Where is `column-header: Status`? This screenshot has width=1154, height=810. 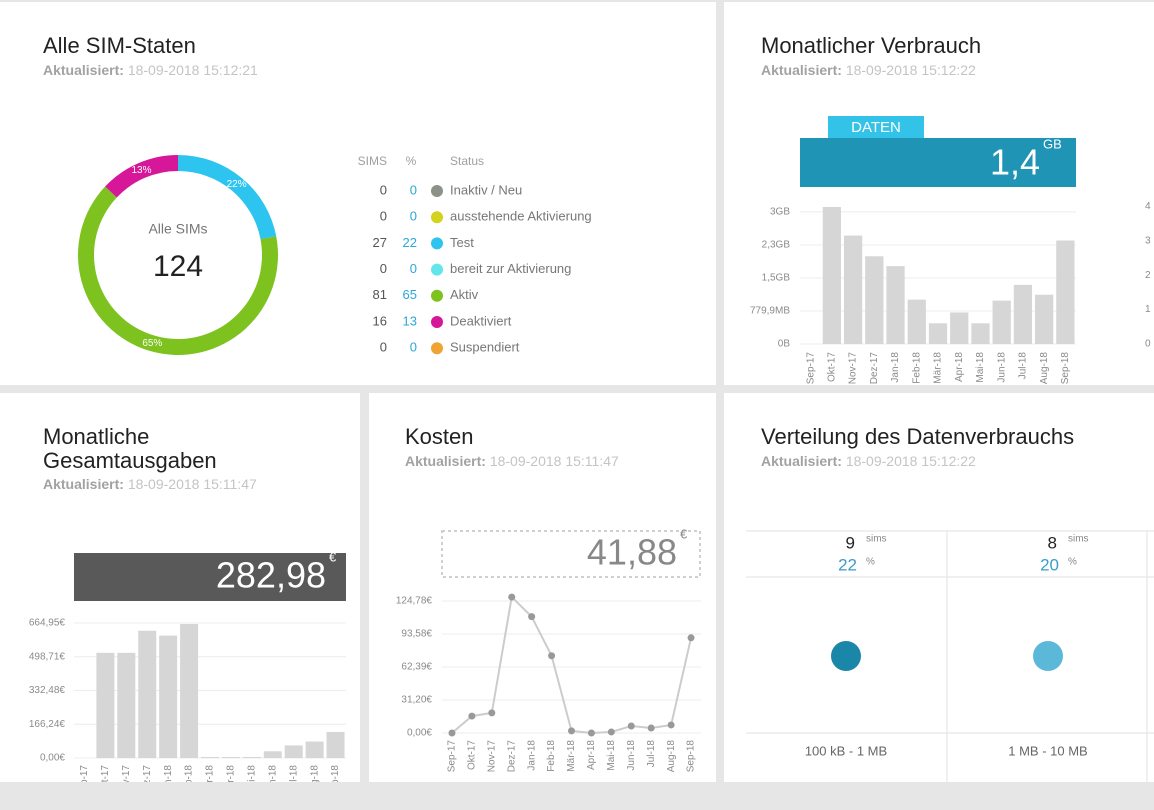 column-header: Status is located at coordinates (467, 161).